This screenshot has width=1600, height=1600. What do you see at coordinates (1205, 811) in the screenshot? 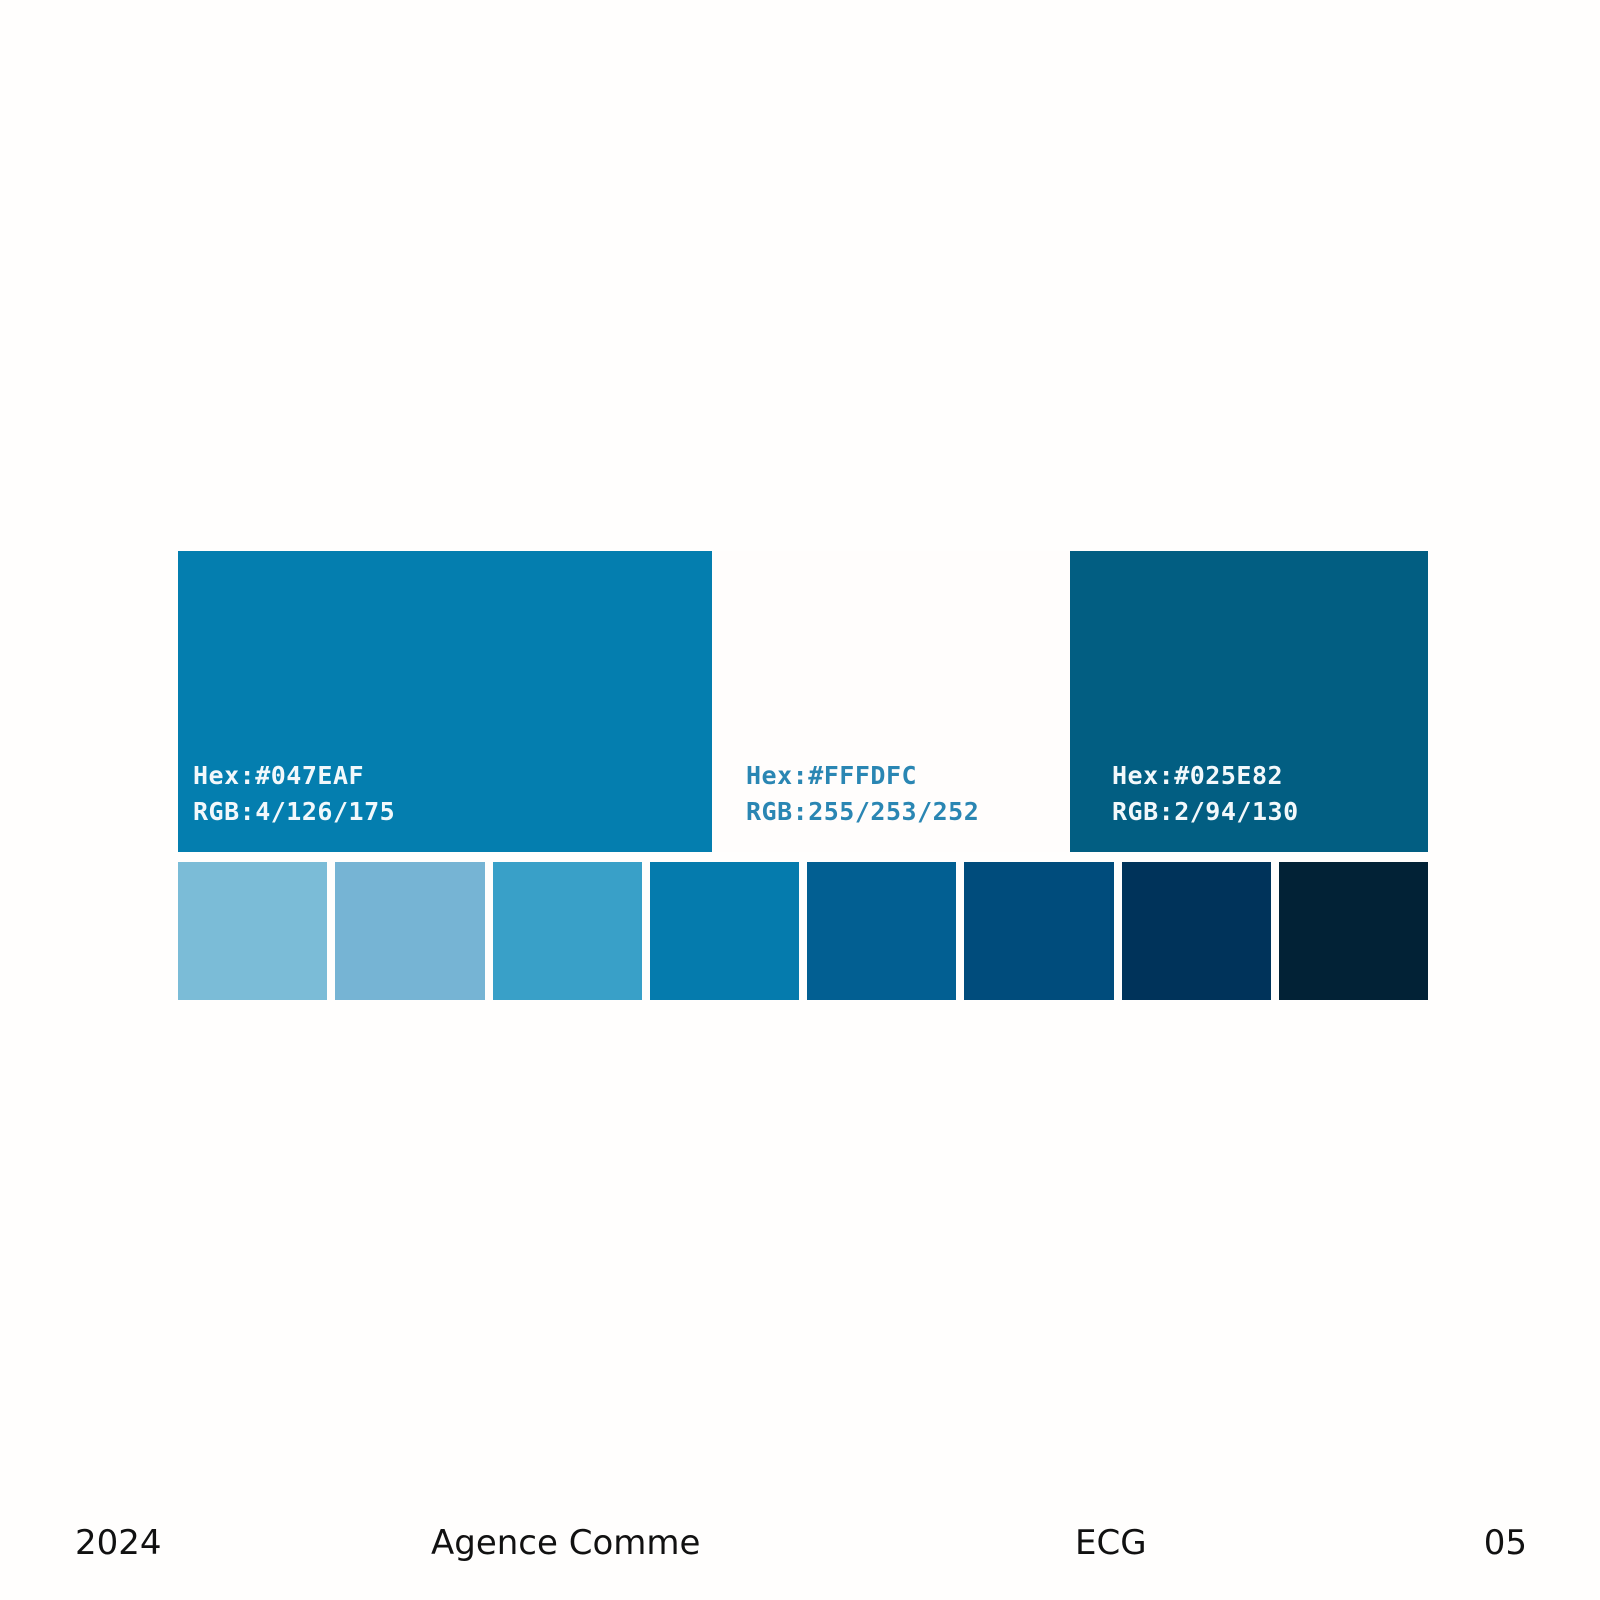
I see `rgb-value: RGB:2/94/130` at bounding box center [1205, 811].